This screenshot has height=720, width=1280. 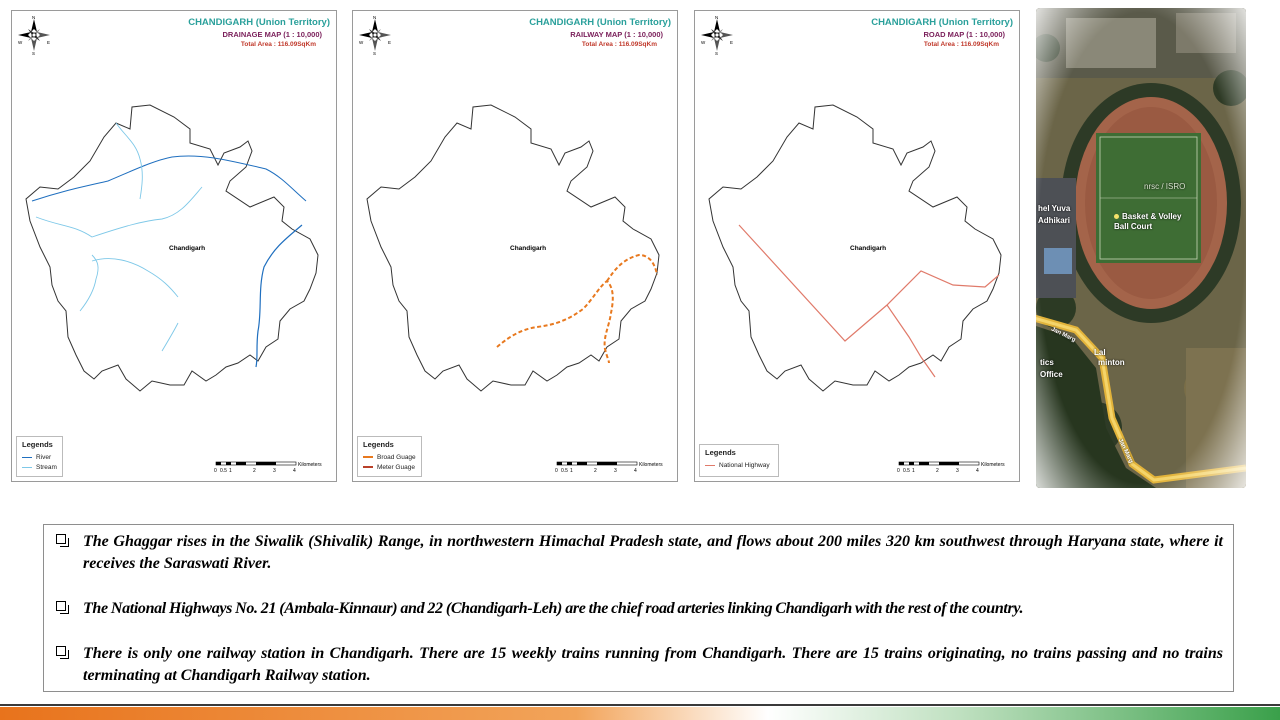 I want to click on photo-label: Office, so click(x=1051, y=374).